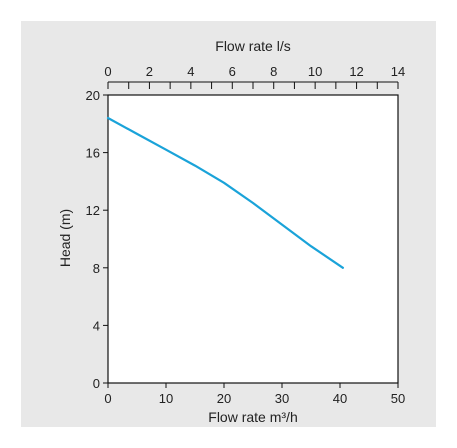  I want to click on x-top-tick-label: 0, so click(107, 71).